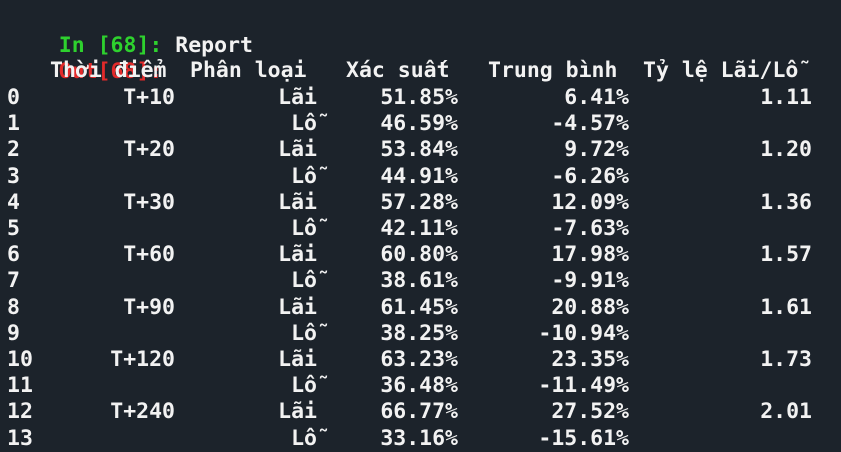 Image resolution: width=841 pixels, height=452 pixels. I want to click on row-index: 4, so click(13, 202).